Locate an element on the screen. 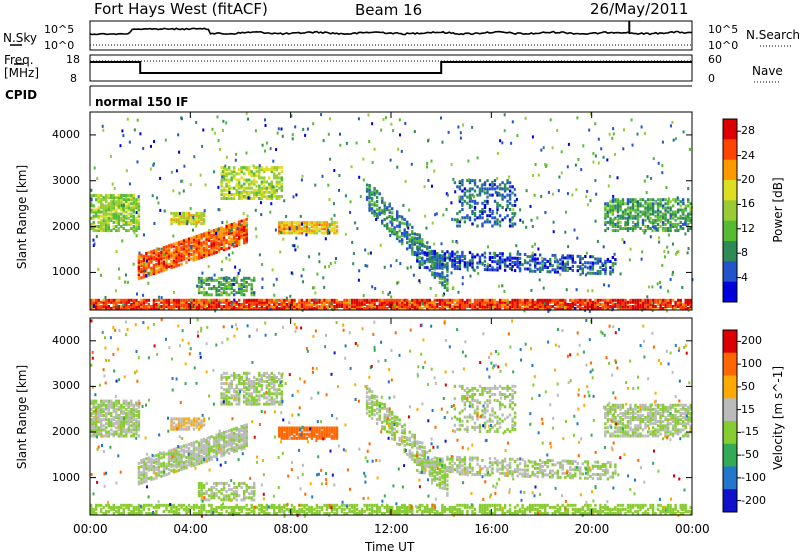 Image resolution: width=800 pixels, height=554 pixels. noise-left-tick-bottom: 10^0 is located at coordinates (59, 45).